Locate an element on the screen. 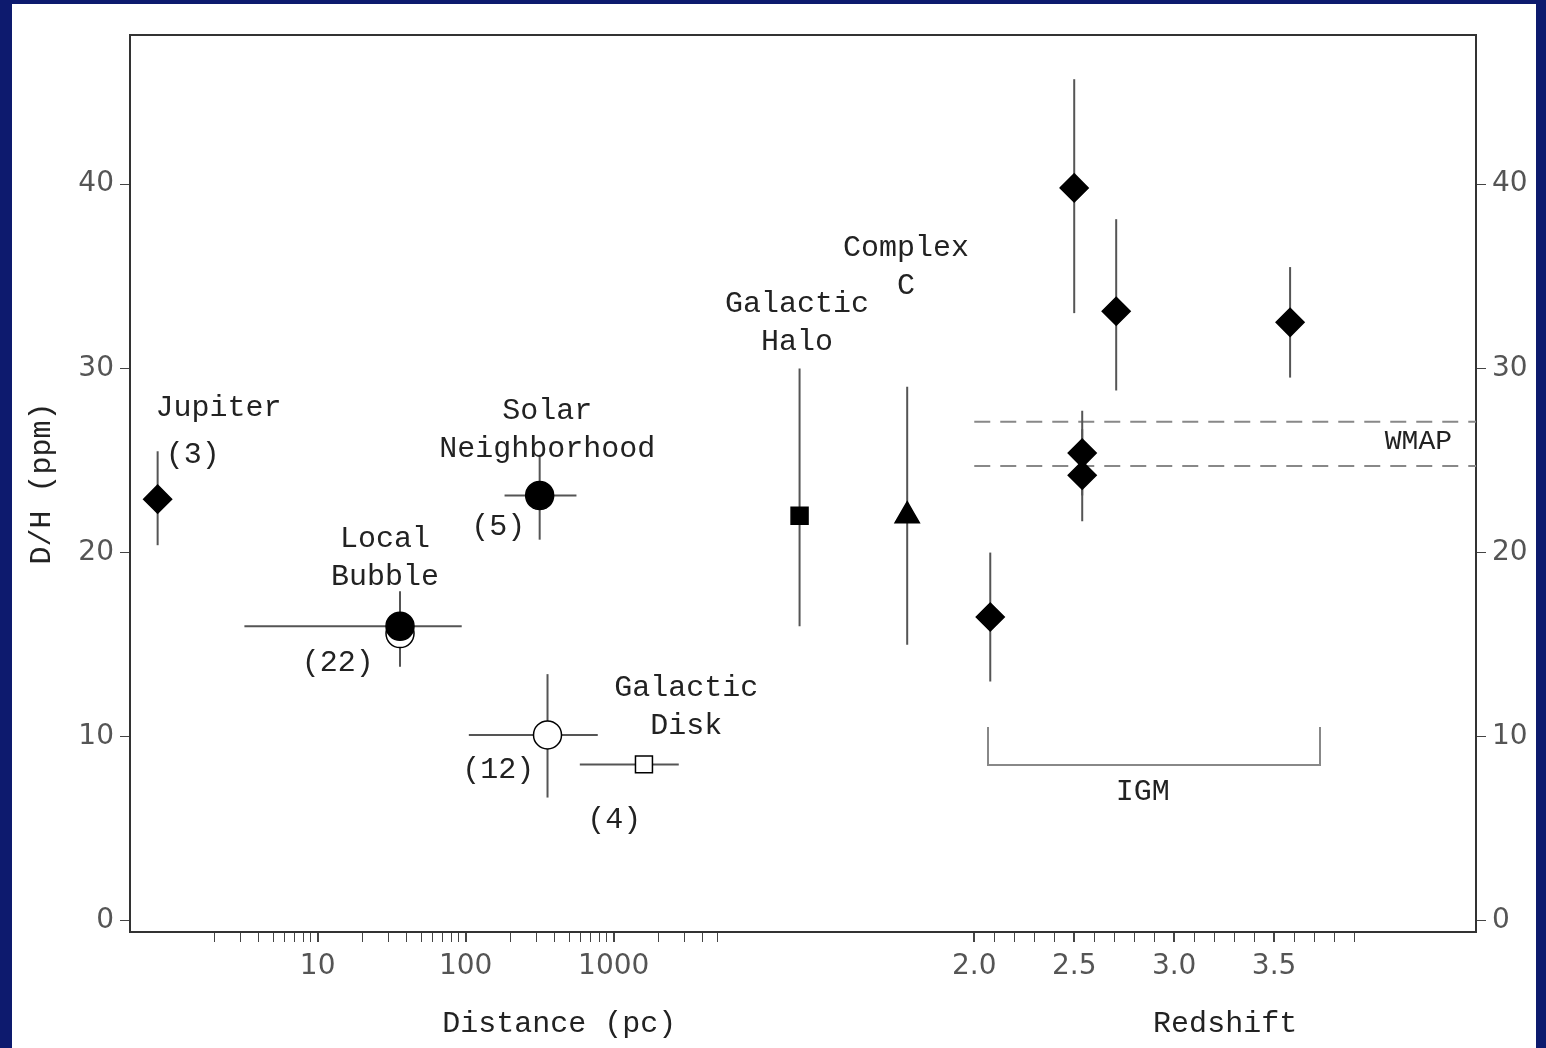 Image resolution: width=1546 pixels, height=1048 pixels. annotation: (12) is located at coordinates (498, 769).